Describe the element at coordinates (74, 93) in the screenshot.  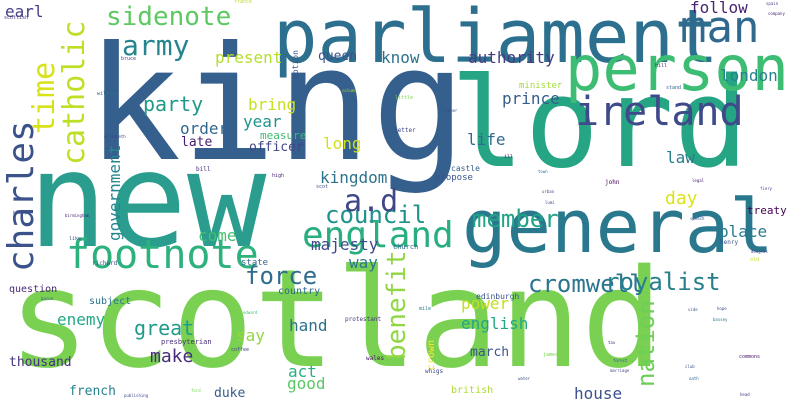
I see `word-catholic: catholic` at that location.